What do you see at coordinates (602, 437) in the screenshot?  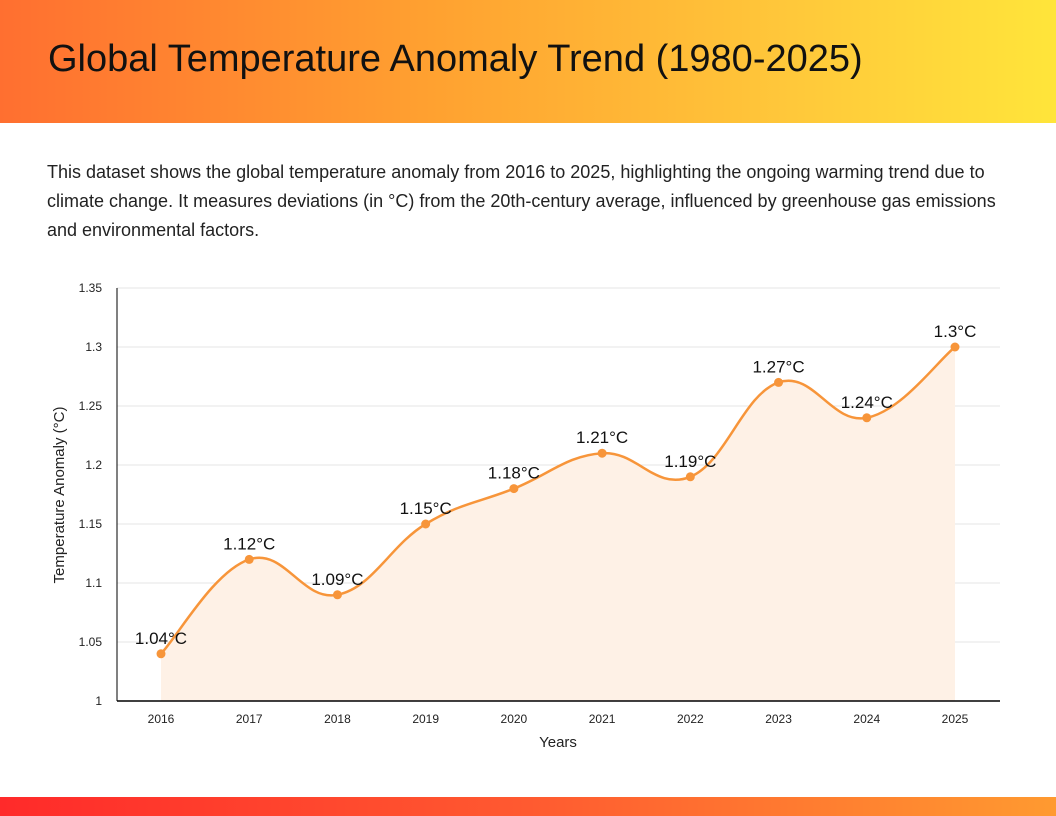 I see `data-label: 1.21°C` at bounding box center [602, 437].